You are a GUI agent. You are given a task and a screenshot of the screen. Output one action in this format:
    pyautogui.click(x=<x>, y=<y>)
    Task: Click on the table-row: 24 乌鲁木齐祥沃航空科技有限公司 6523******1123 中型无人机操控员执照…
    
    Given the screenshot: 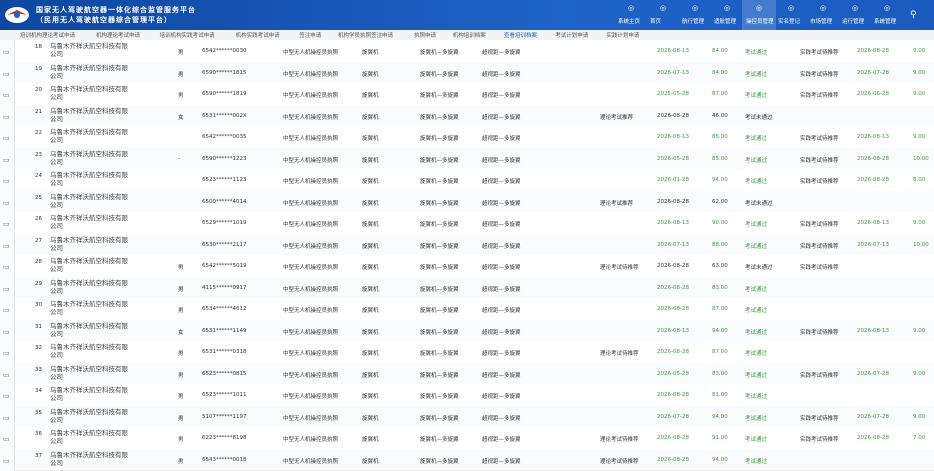 What is the action you would take?
    pyautogui.click(x=474, y=180)
    